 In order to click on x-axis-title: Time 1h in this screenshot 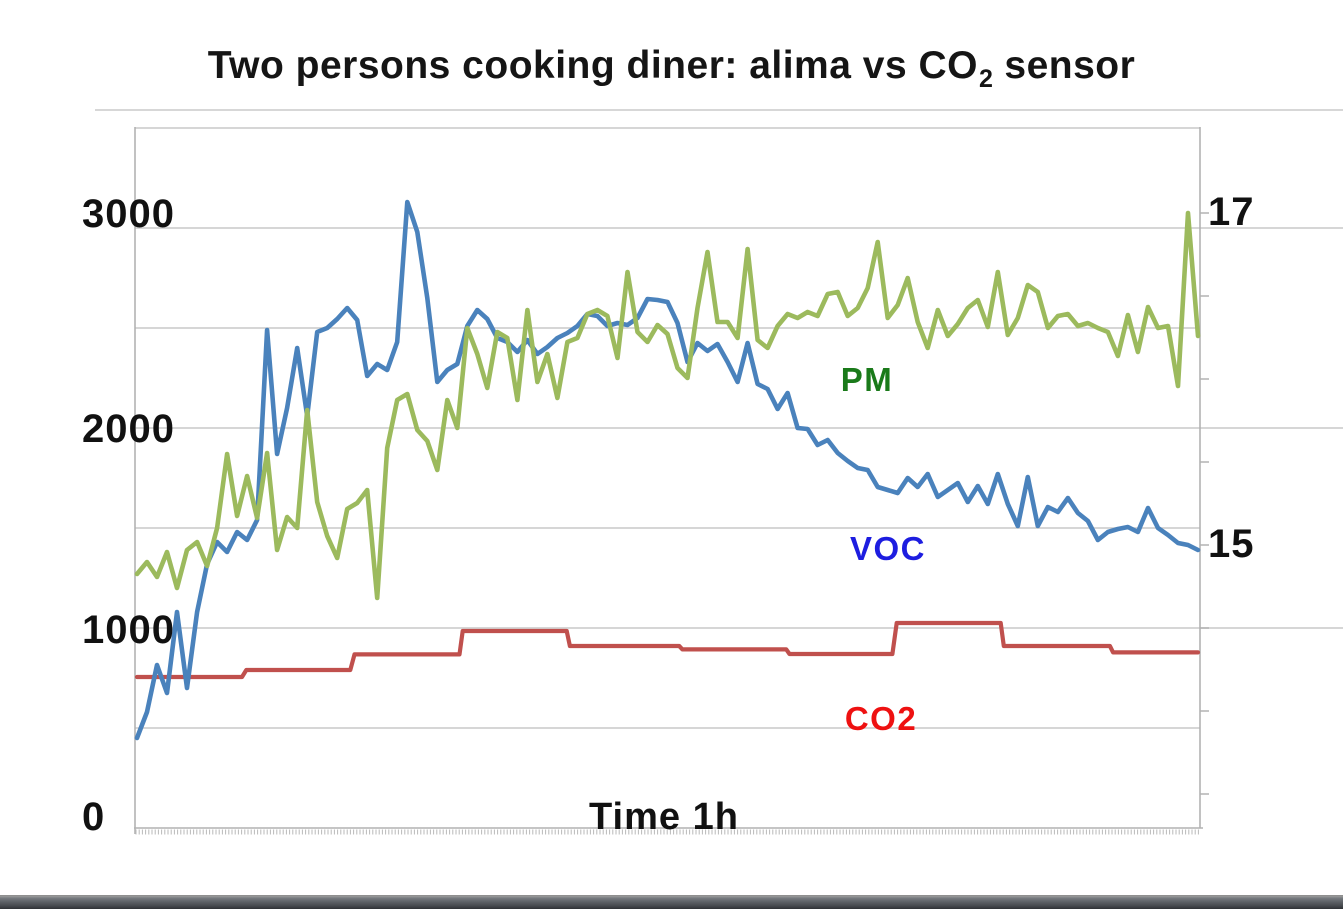, I will do `click(664, 817)`.